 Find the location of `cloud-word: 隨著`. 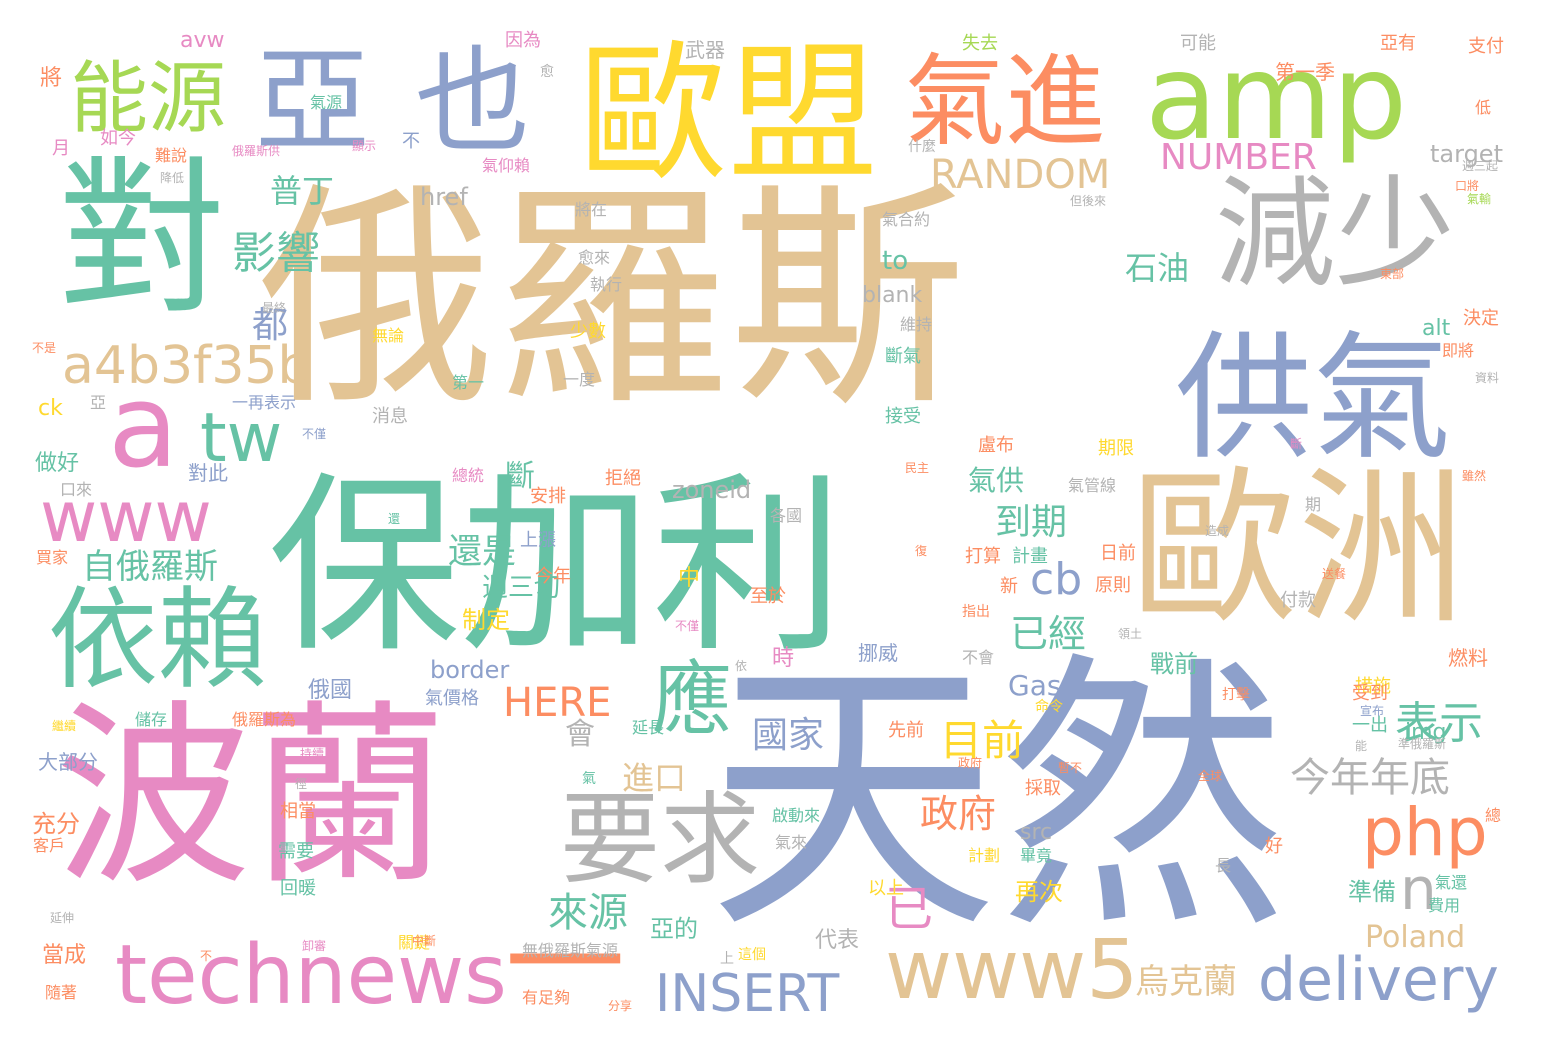

cloud-word: 隨著 is located at coordinates (61, 992).